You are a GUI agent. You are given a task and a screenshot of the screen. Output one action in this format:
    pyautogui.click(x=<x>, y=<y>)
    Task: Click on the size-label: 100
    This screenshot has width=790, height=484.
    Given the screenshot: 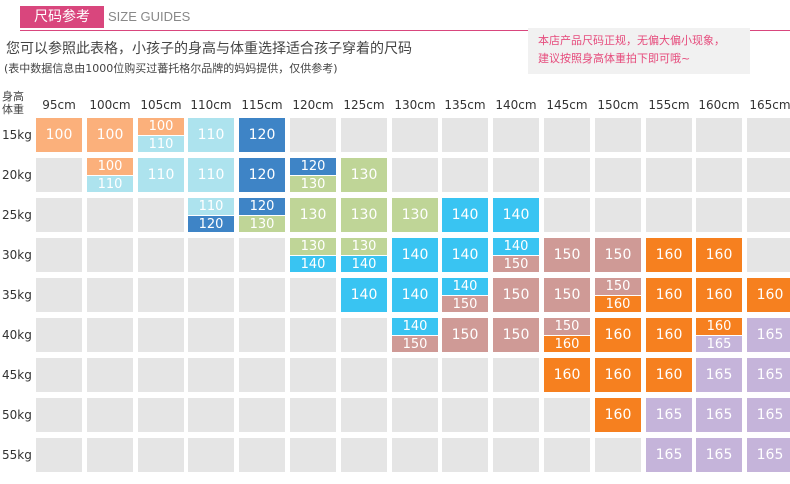 What is the action you would take?
    pyautogui.click(x=59, y=135)
    